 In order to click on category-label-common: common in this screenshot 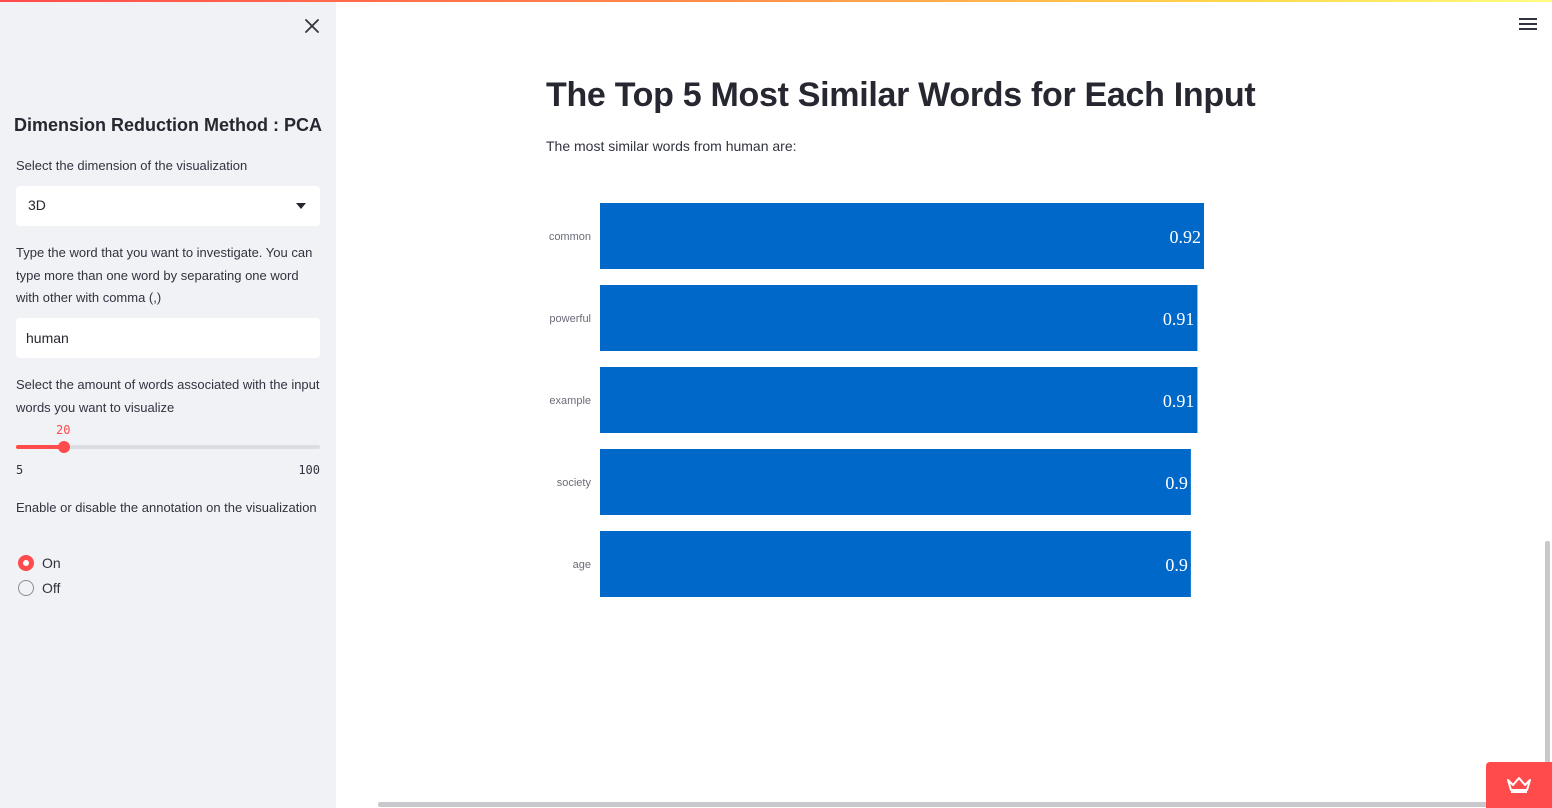, I will do `click(570, 237)`.